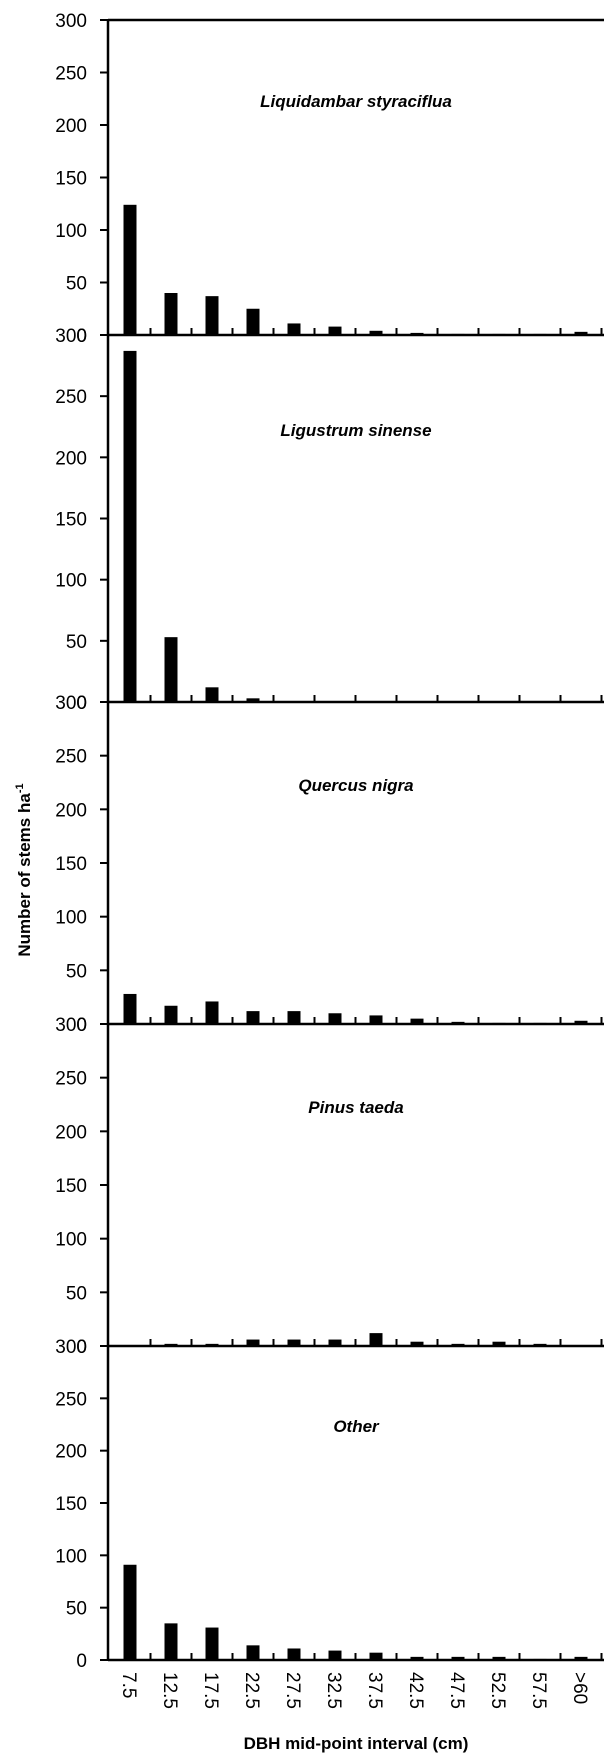  What do you see at coordinates (356, 1743) in the screenshot?
I see `x-axis-title: DBH mid-point interval (cm)` at bounding box center [356, 1743].